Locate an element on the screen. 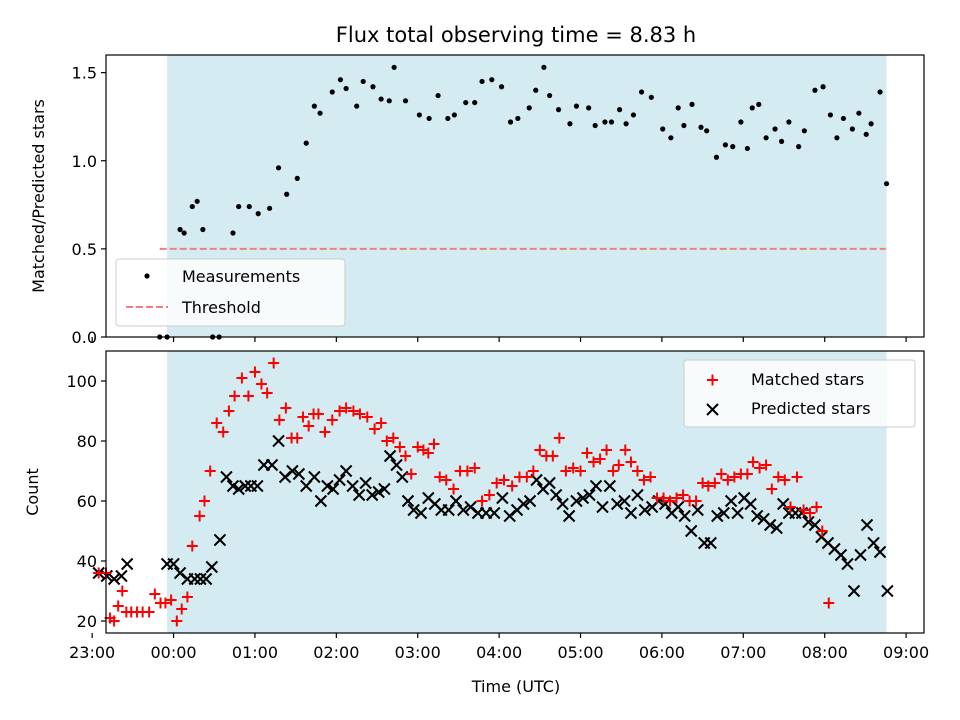  x-tick-label: 07:00 is located at coordinates (743, 652).